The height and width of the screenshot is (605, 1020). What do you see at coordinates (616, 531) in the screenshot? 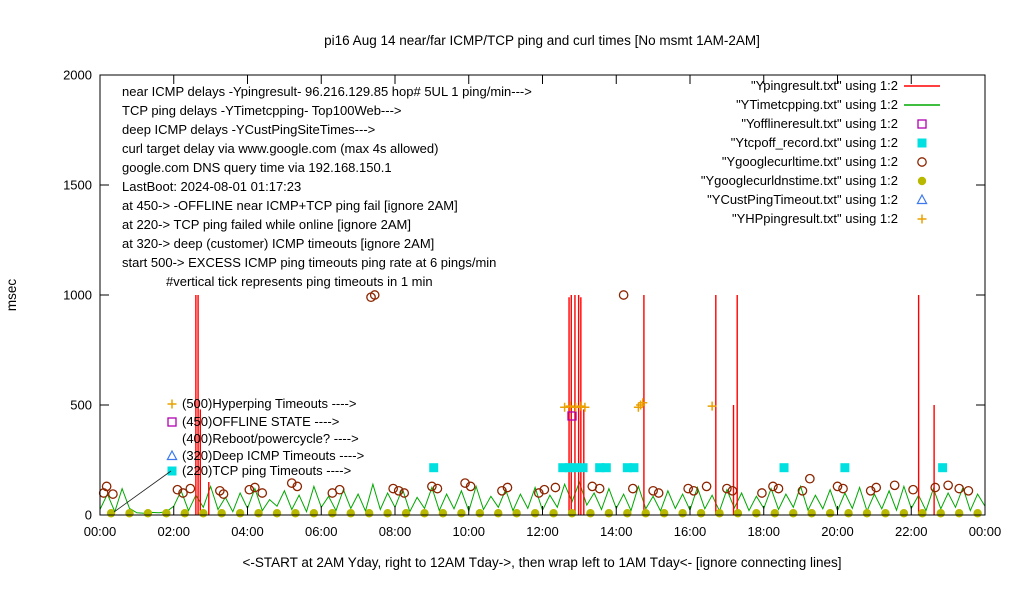
I see `x-tick-label: 14:00` at bounding box center [616, 531].